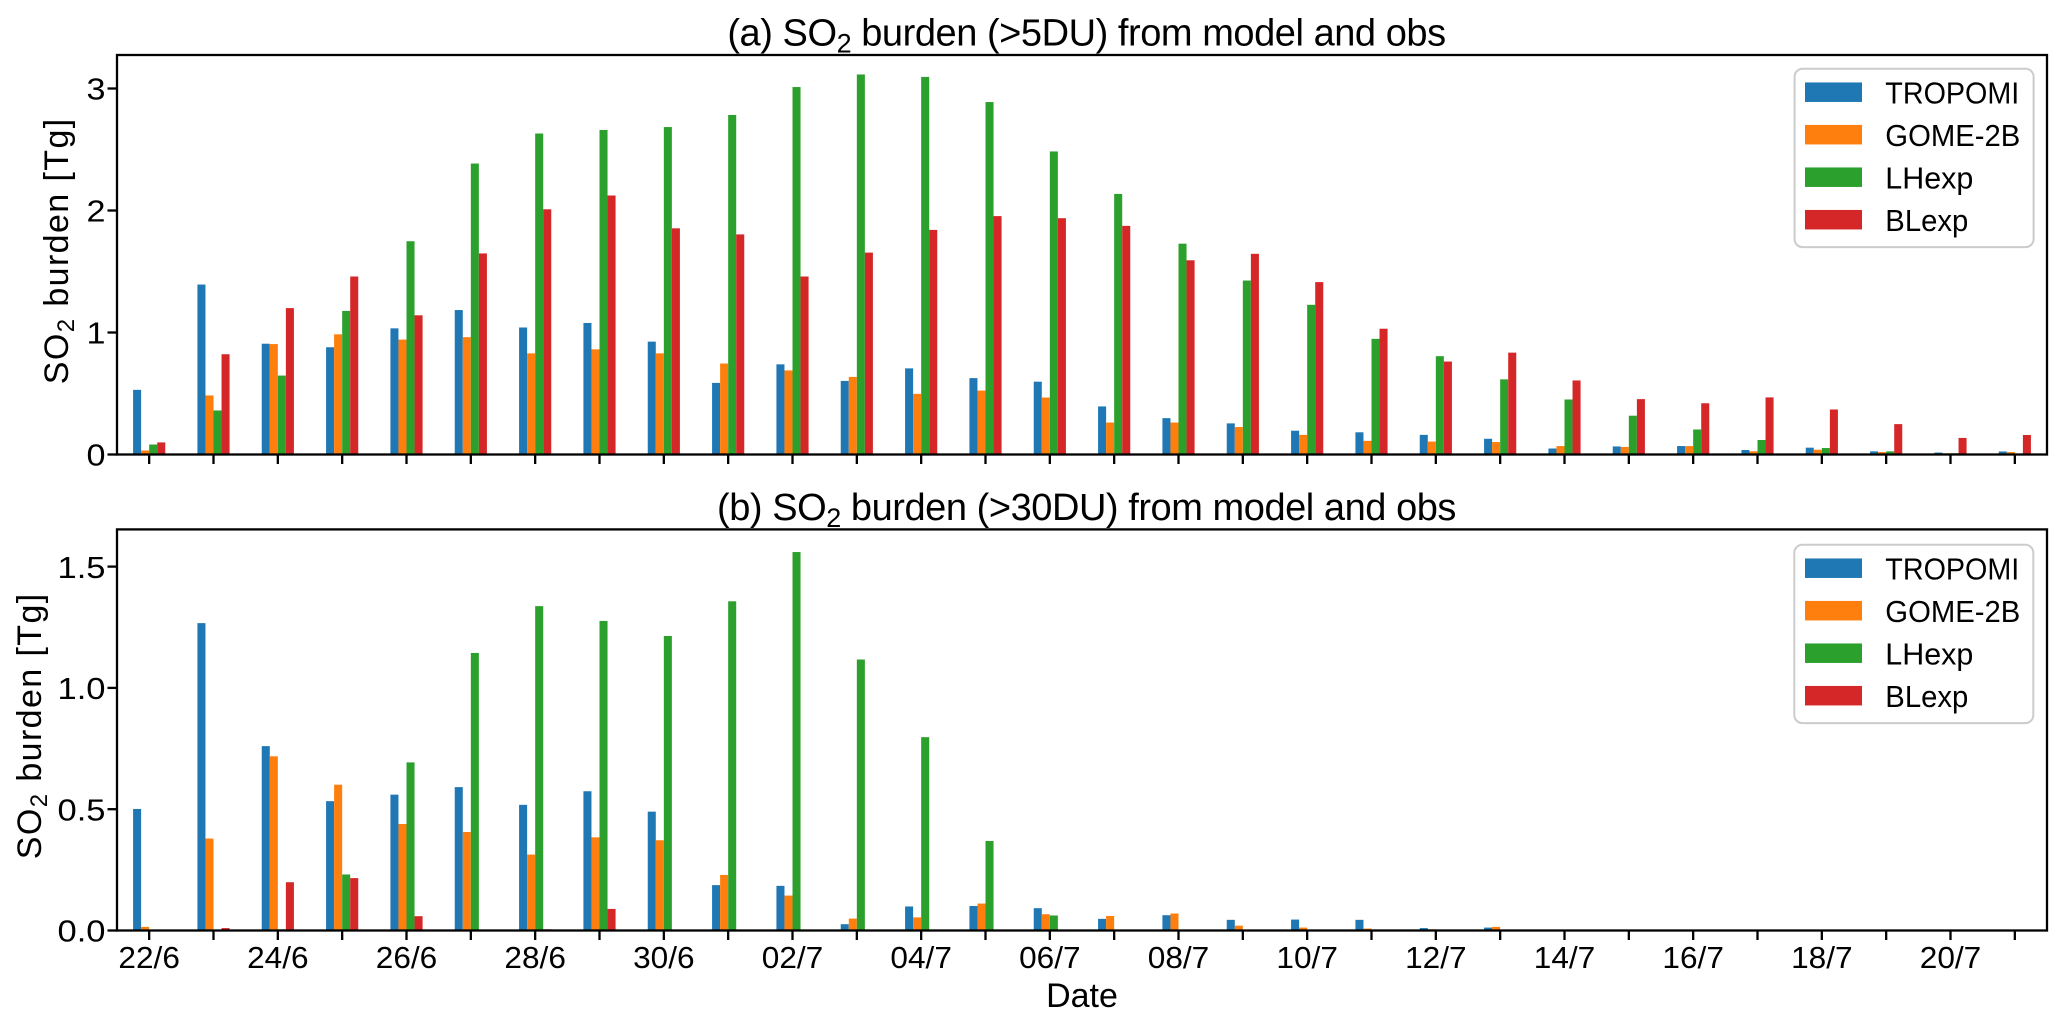 This screenshot has height=1030, width=2067. What do you see at coordinates (1436, 957) in the screenshot?
I see `svg-text: 12/7` at bounding box center [1436, 957].